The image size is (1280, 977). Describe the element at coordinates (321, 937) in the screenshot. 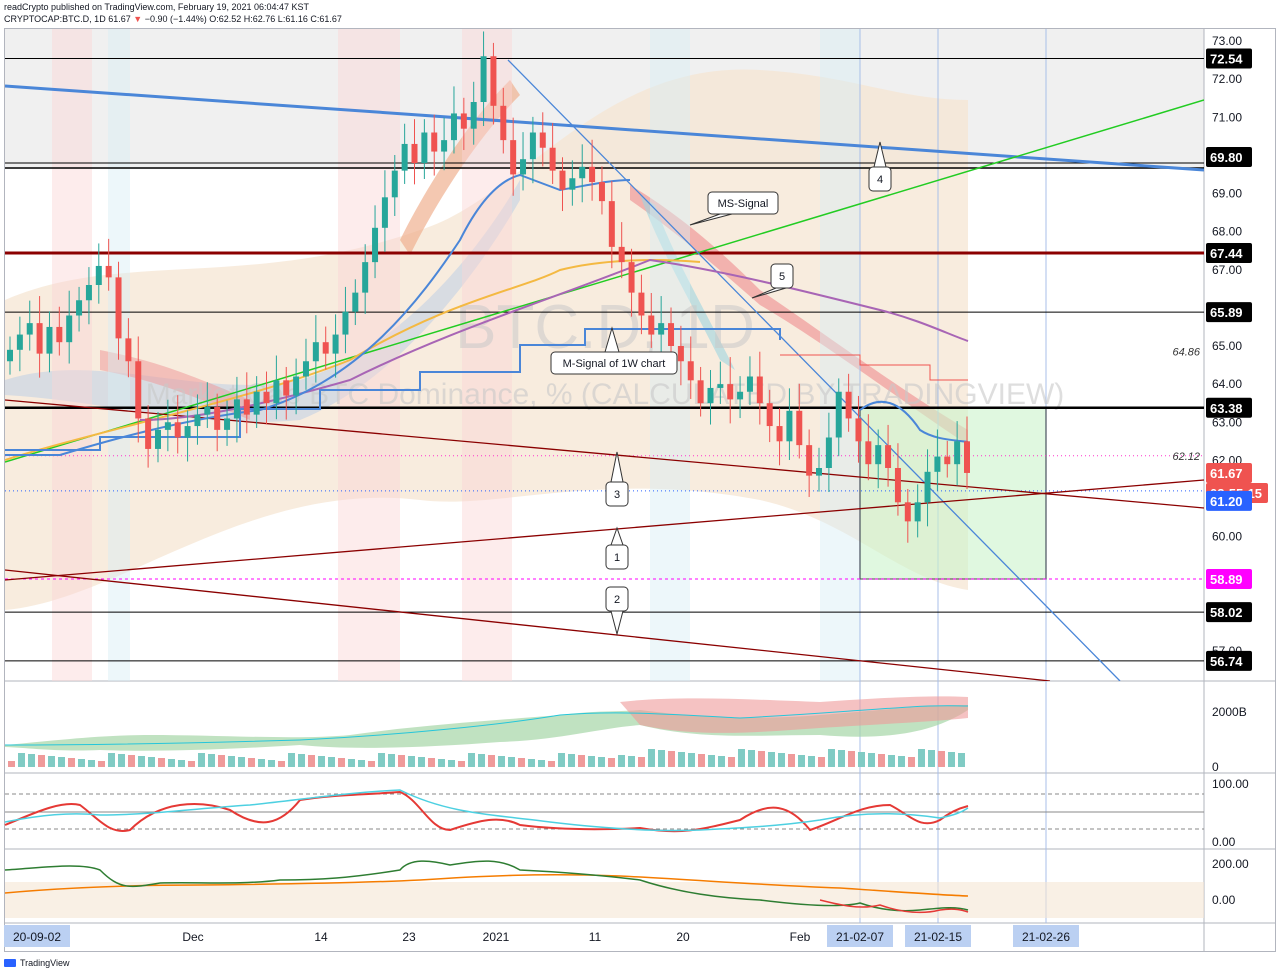

I see `time-label: 14` at that location.